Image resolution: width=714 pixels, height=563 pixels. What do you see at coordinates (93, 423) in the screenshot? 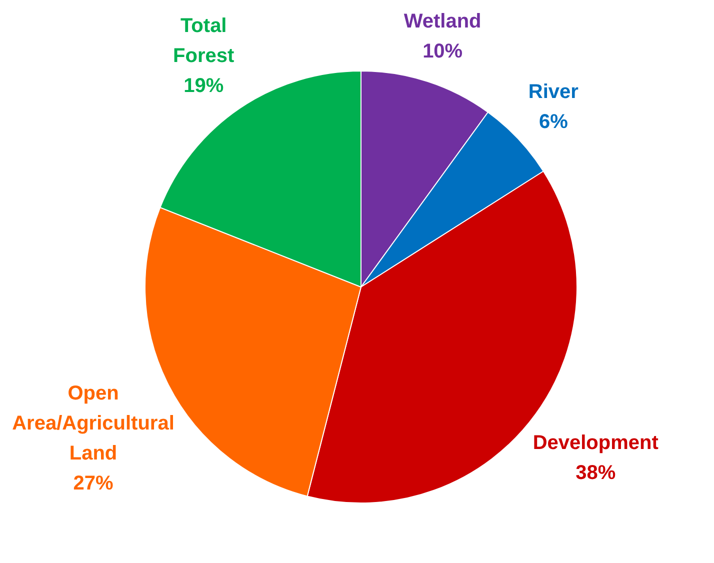
I see `slice-label: Open Area/Agricultural Land` at bounding box center [93, 423].